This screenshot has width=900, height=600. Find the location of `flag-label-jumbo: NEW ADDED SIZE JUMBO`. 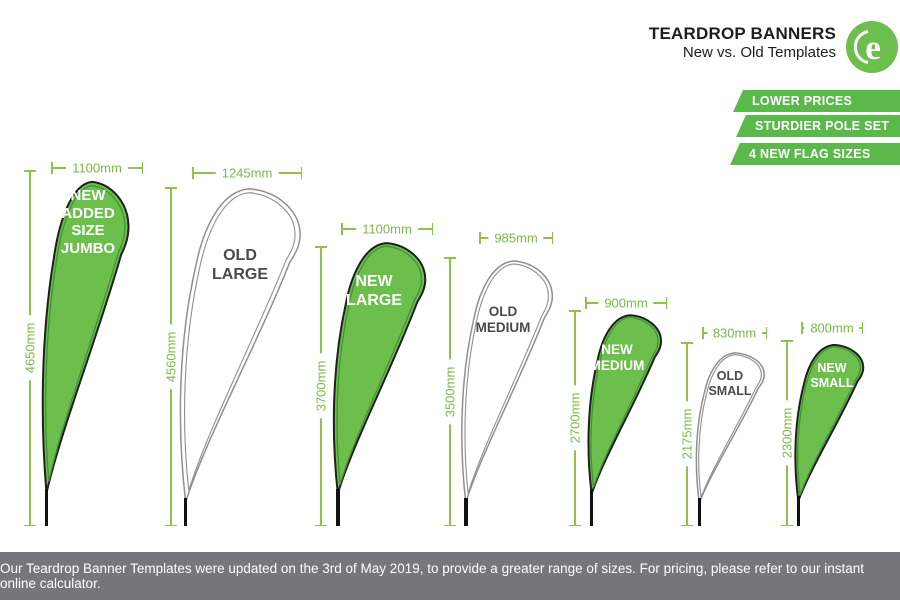

flag-label-jumbo: NEW ADDED SIZE JUMBO is located at coordinates (88, 222).